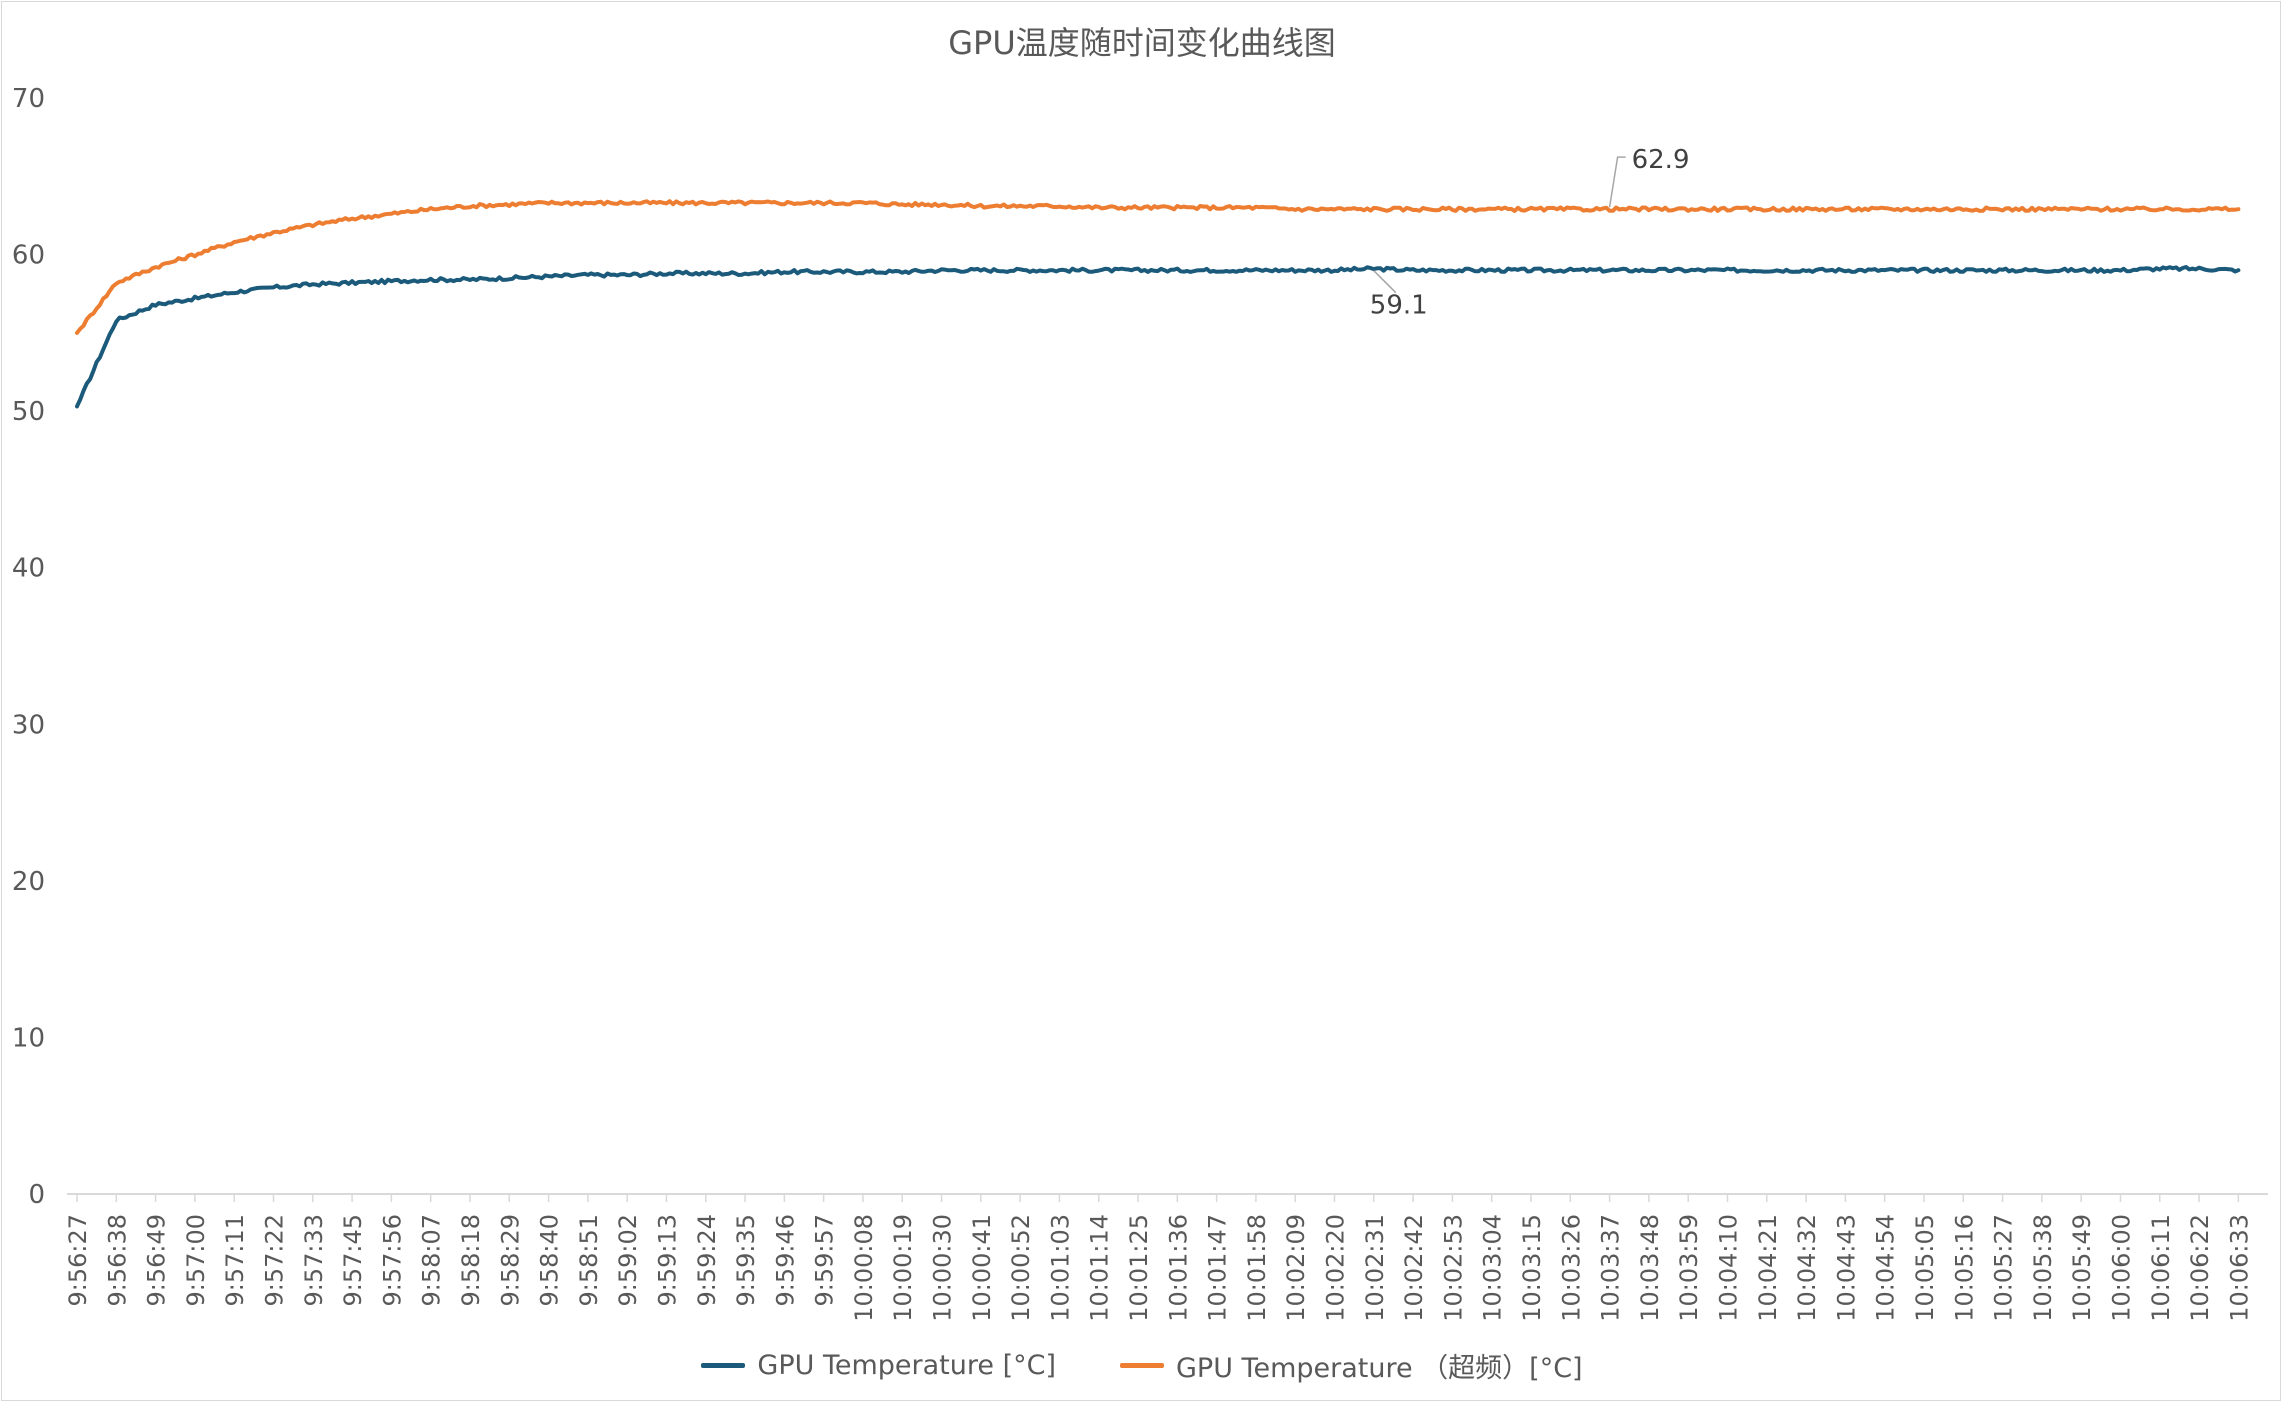 This screenshot has width=2284, height=1404. What do you see at coordinates (825, 1260) in the screenshot?
I see `x-tick-label: 9:59:57` at bounding box center [825, 1260].